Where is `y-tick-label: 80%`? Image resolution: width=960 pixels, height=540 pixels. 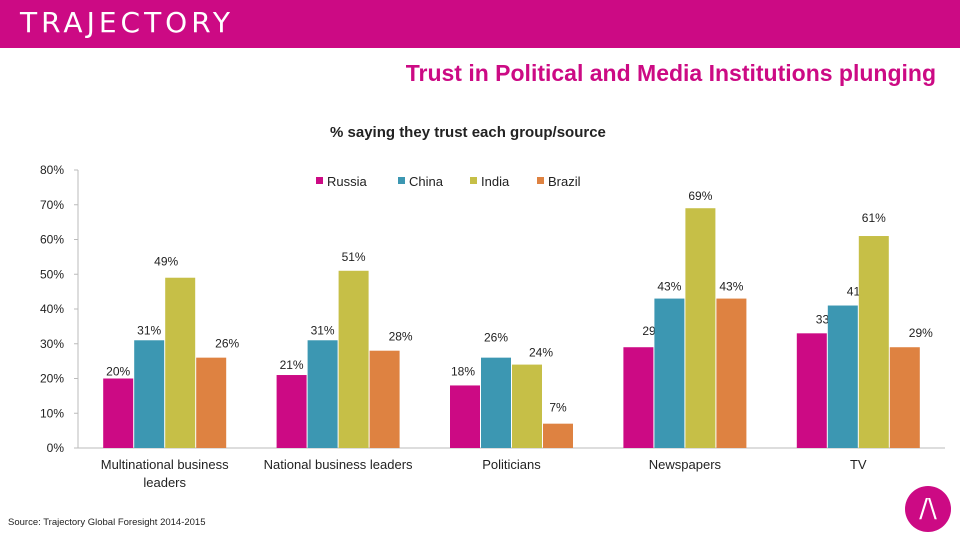 y-tick-label: 80% is located at coordinates (52, 170).